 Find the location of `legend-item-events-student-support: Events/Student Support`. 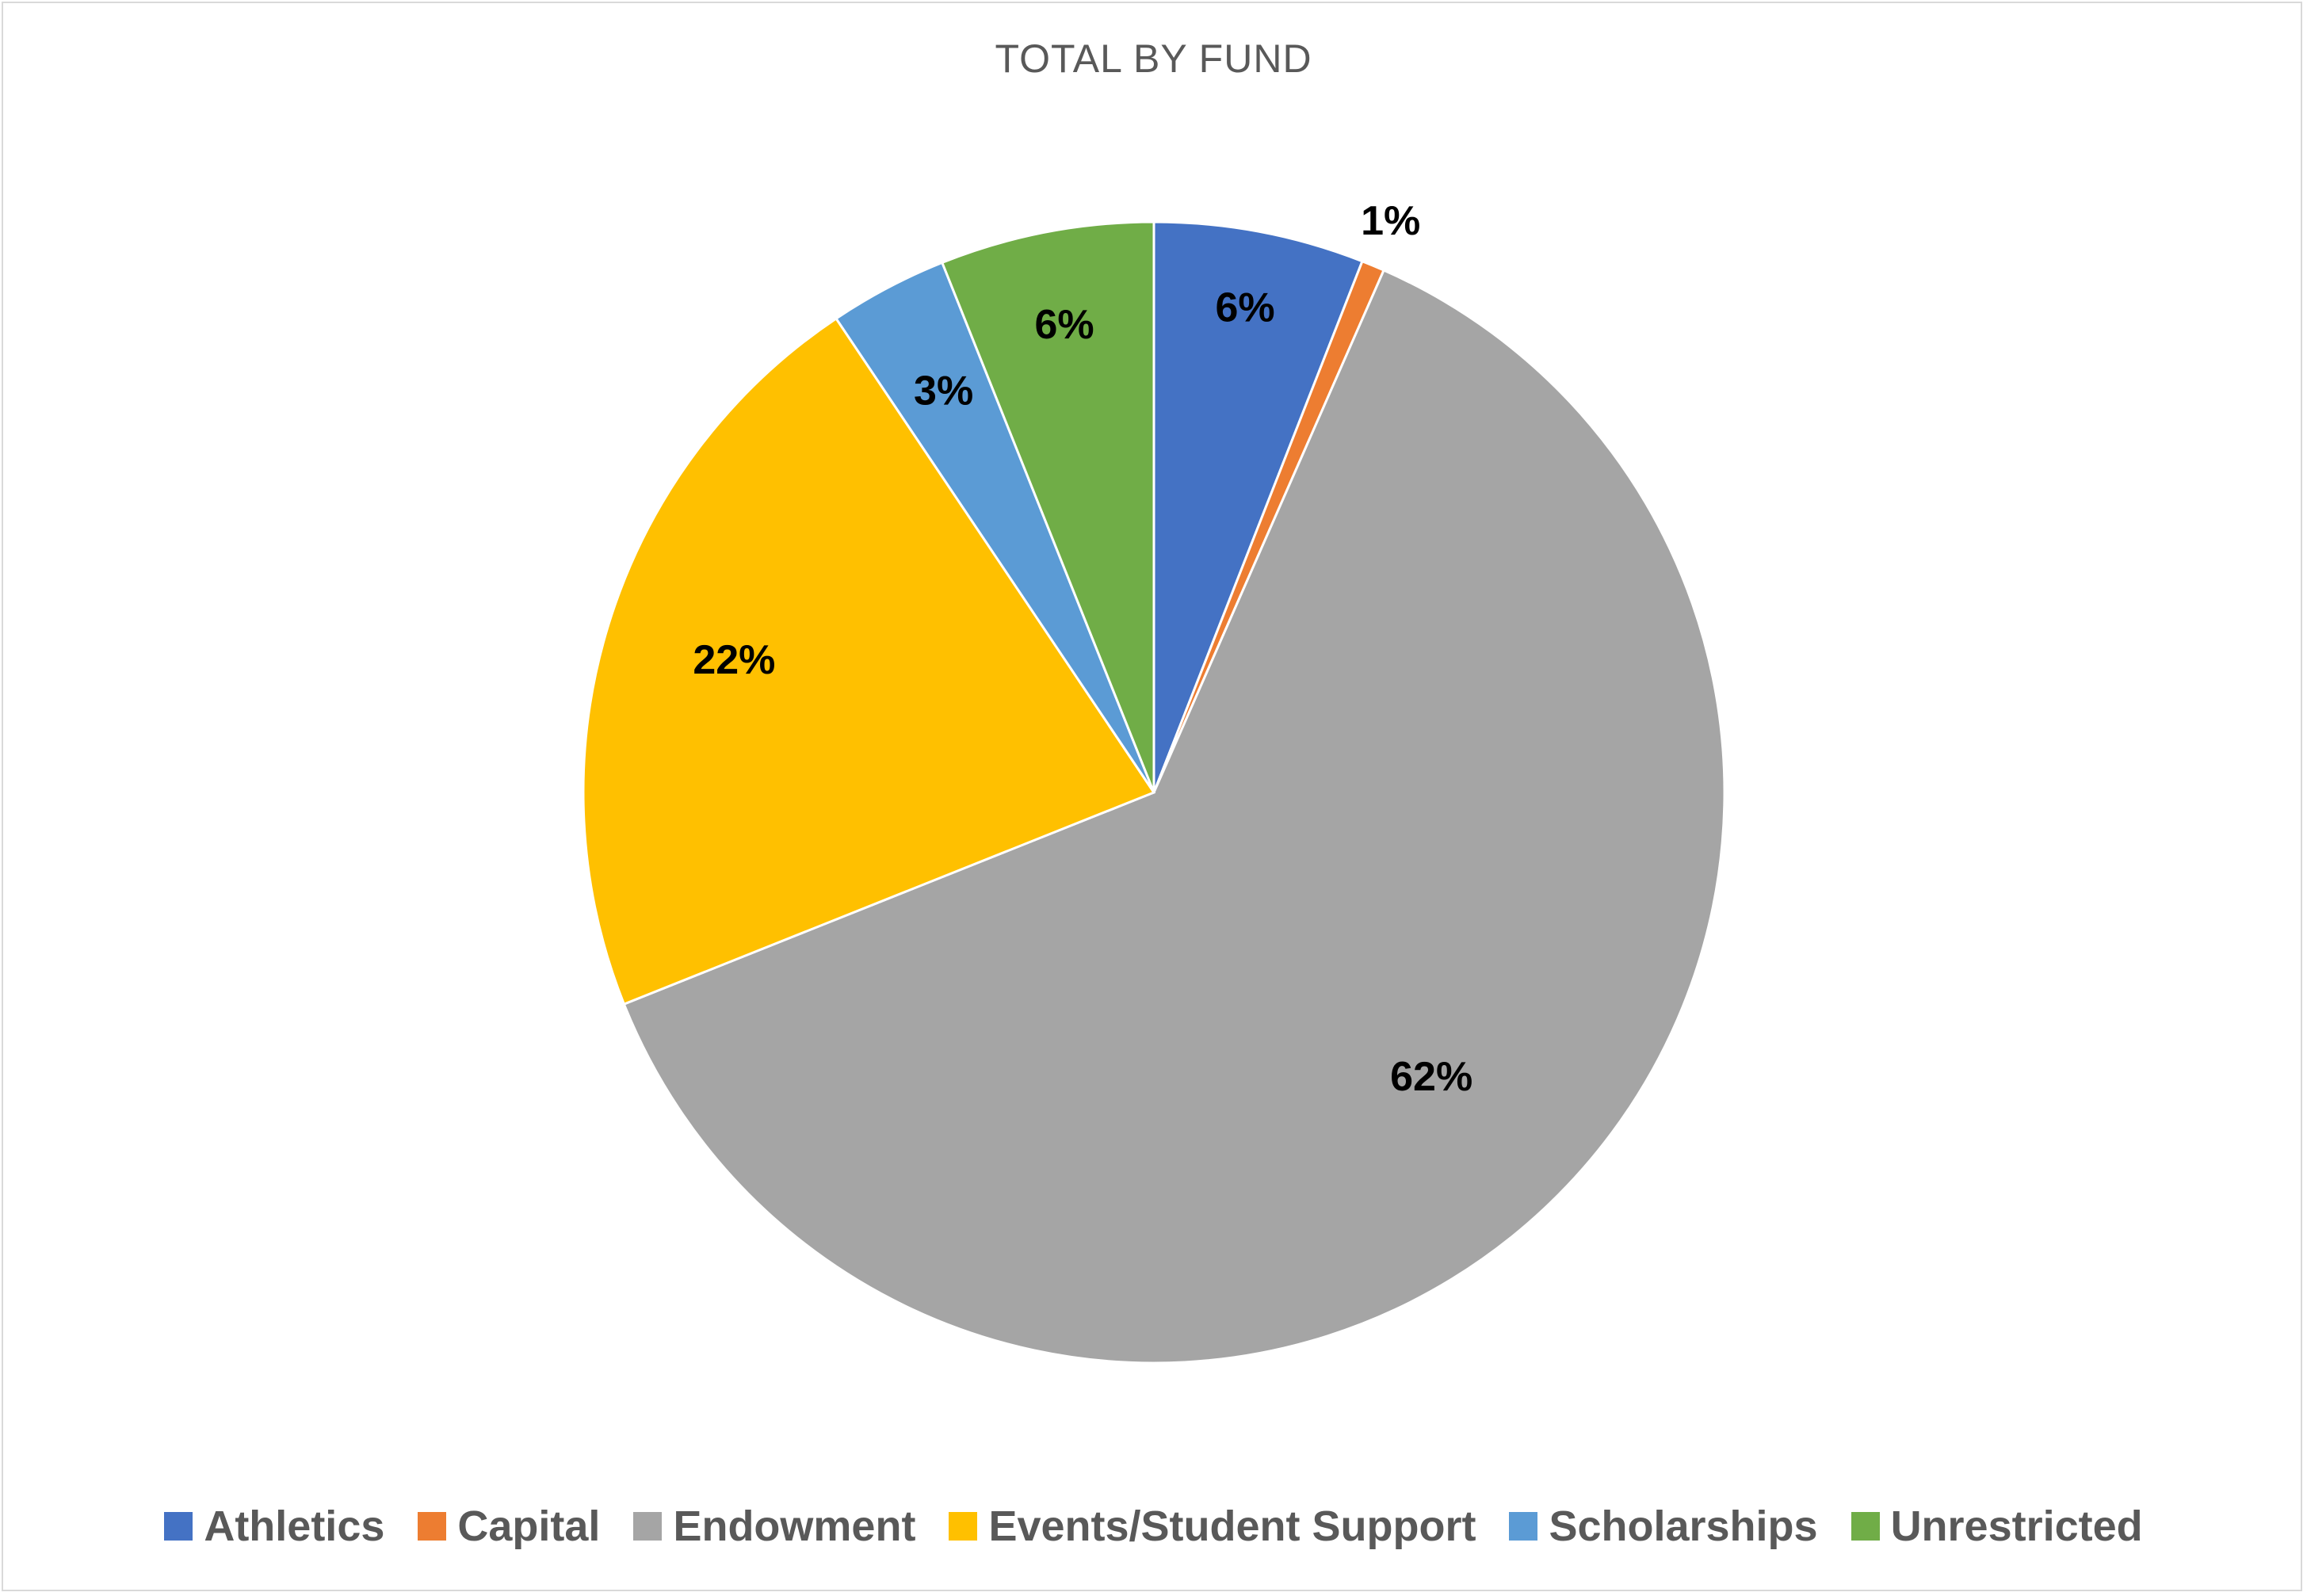

legend-item-events-student-support: Events/Student Support is located at coordinates (1212, 1526).